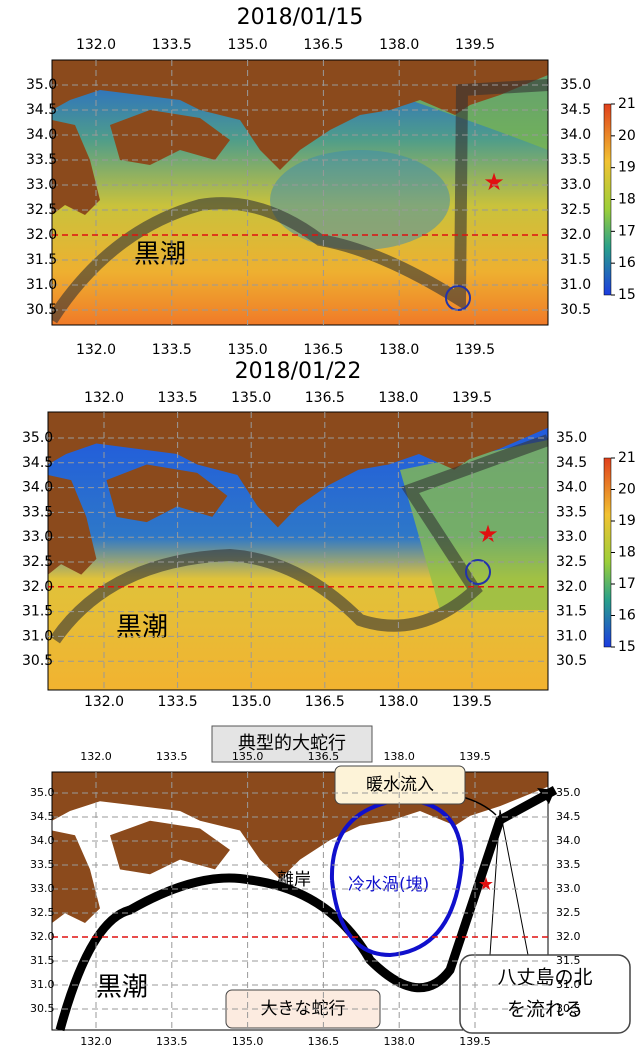 The height and width of the screenshot is (1058, 643). What do you see at coordinates (397, 877) in the screenshot?
I see `cold-eddy` at bounding box center [397, 877].